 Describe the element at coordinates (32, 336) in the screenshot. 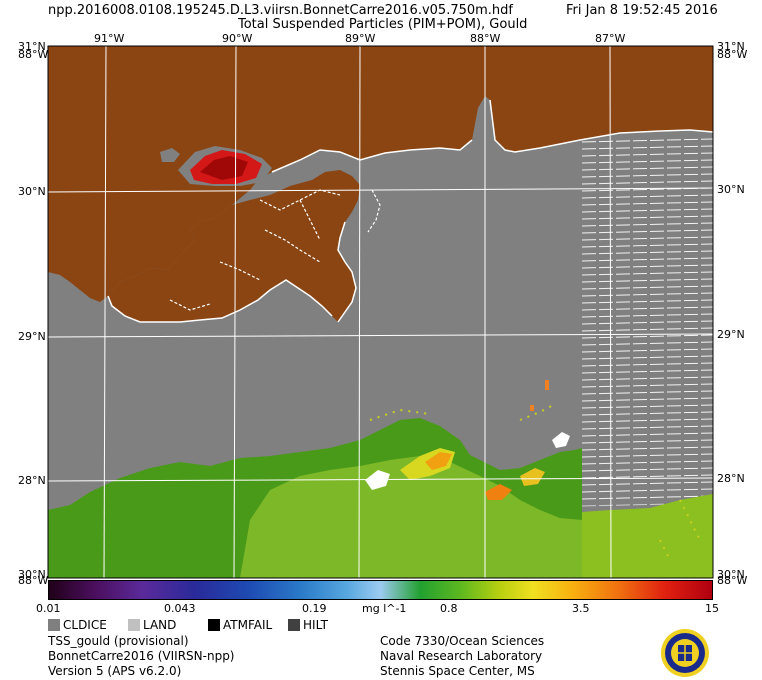

I see `lat-label-29n-left: 29°N` at that location.